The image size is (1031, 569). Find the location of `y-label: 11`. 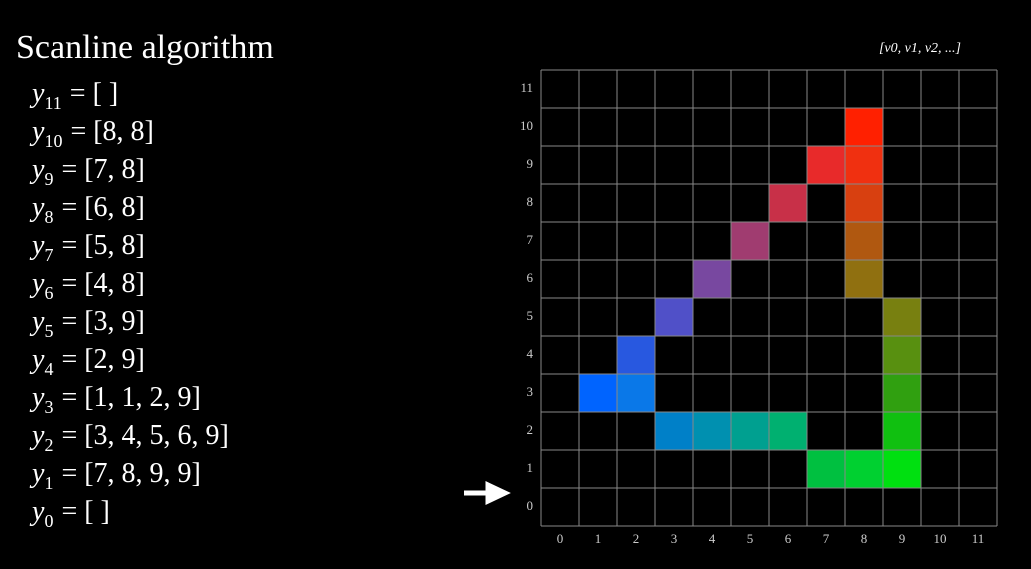

y-label: 11 is located at coordinates (526, 87).